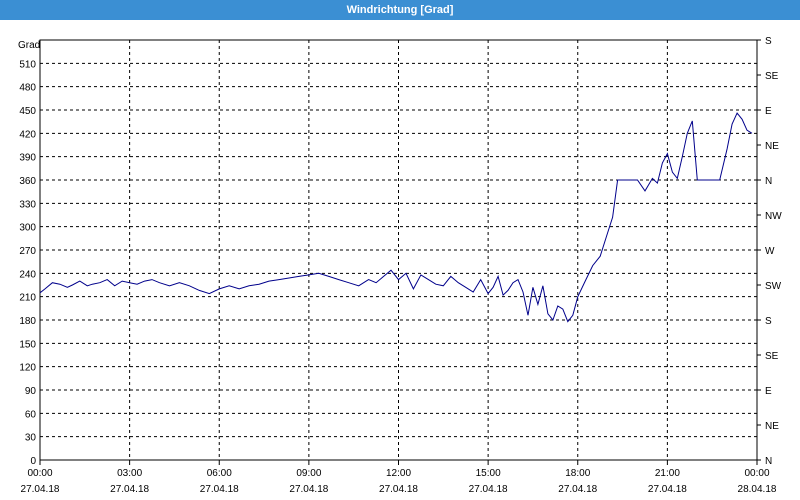 This screenshot has width=800, height=500. I want to click on x-tick-time: 12:00, so click(398, 473).